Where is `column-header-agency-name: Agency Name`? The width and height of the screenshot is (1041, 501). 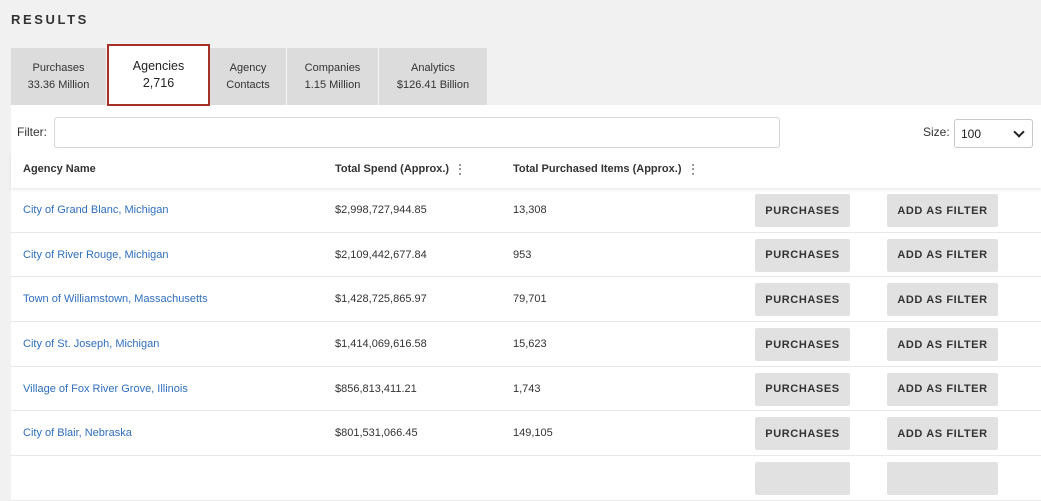 column-header-agency-name: Agency Name is located at coordinates (59, 169).